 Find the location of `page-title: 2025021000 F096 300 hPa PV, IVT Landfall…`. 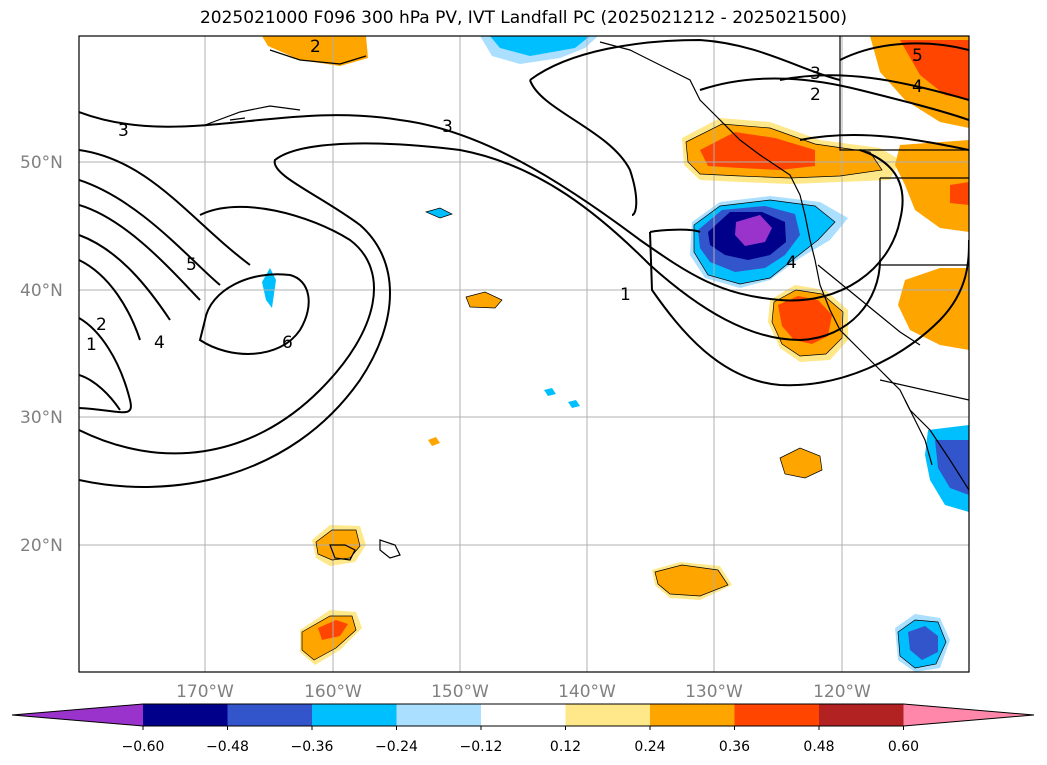

page-title: 2025021000 F096 300 hPa PV, IVT Landfall… is located at coordinates (523, 18).